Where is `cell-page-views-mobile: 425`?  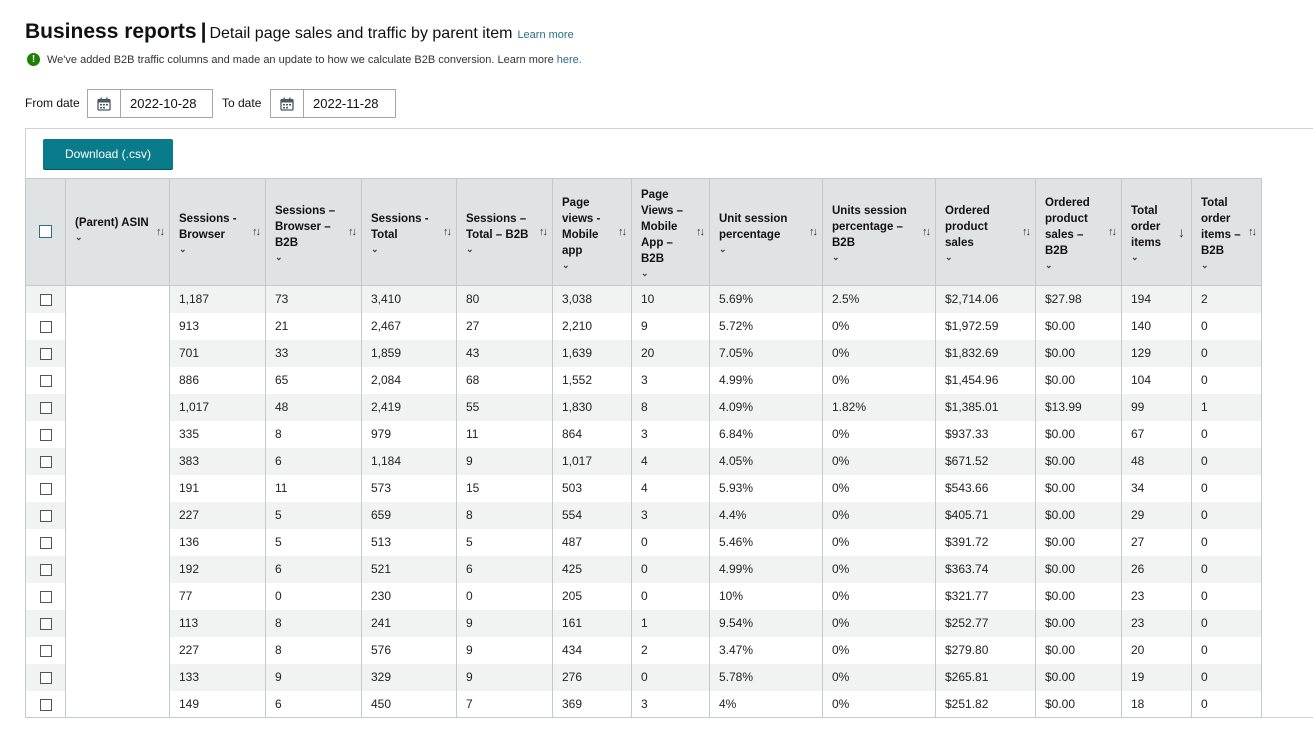 cell-page-views-mobile: 425 is located at coordinates (592, 569).